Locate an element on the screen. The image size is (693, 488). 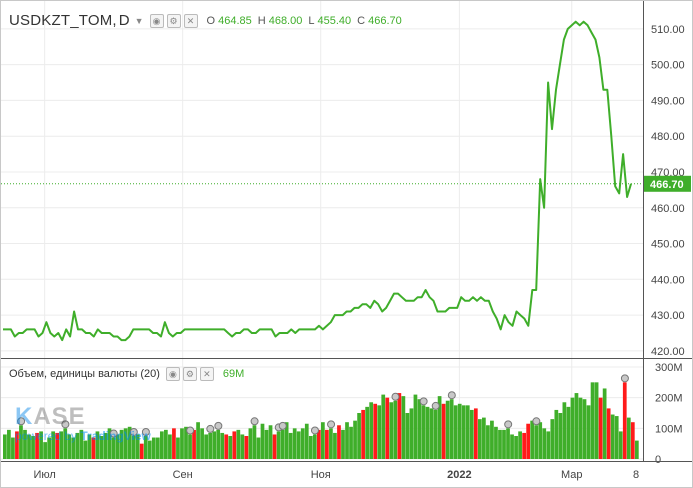
volume-legend: Объем, единицы валюты (20) ◉ ⚙ ✕ 69M is located at coordinates (126, 374).